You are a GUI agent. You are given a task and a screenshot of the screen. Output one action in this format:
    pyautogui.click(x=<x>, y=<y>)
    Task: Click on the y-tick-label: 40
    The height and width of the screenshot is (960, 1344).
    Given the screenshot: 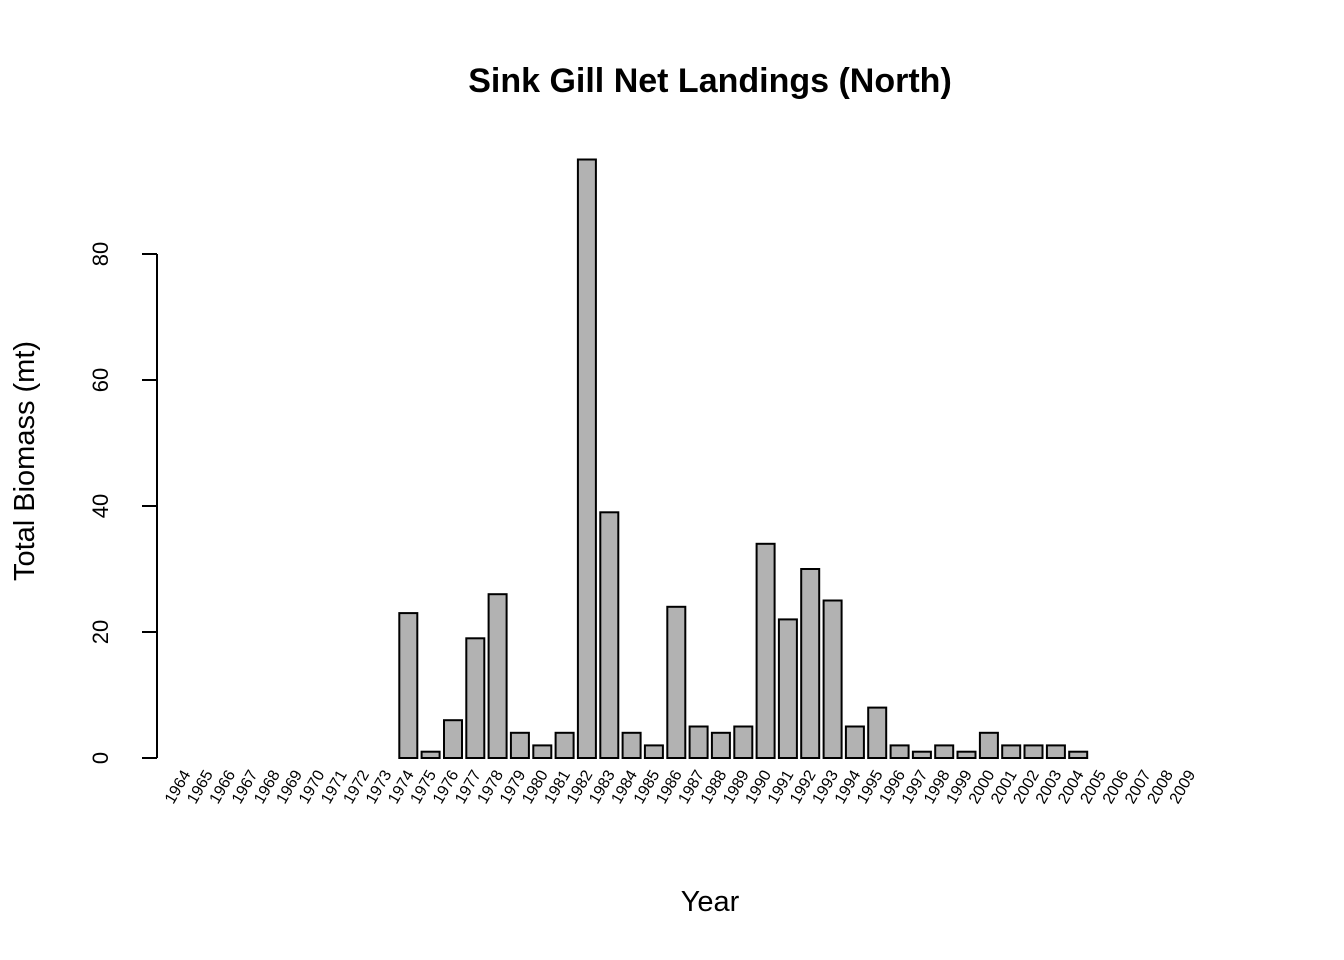 What is the action you would take?
    pyautogui.click(x=100, y=506)
    